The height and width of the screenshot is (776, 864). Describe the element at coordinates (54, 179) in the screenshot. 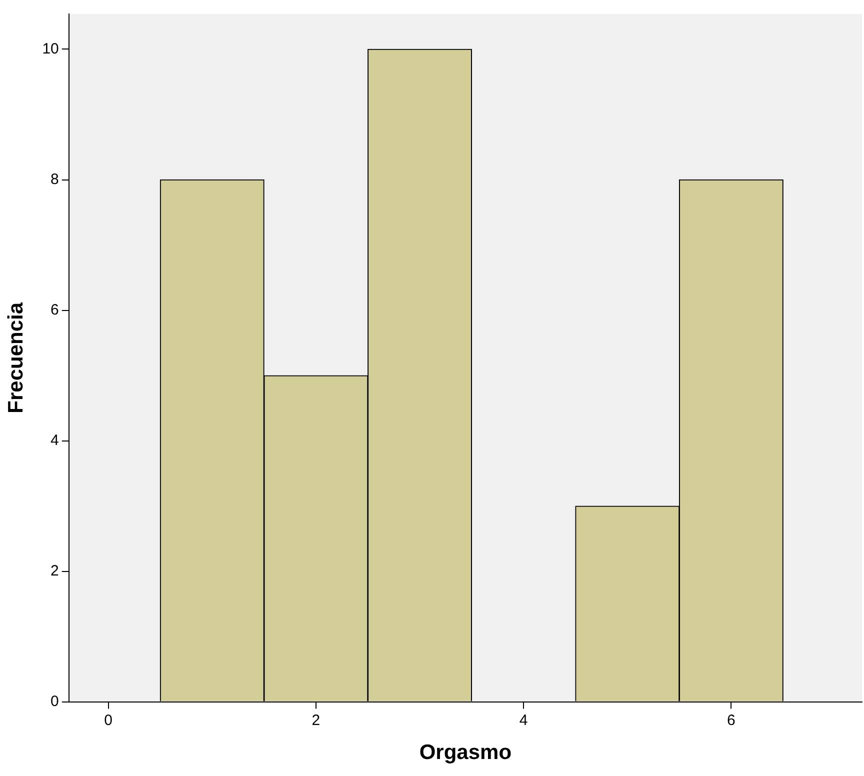

I see `y-tick-label: 8` at that location.